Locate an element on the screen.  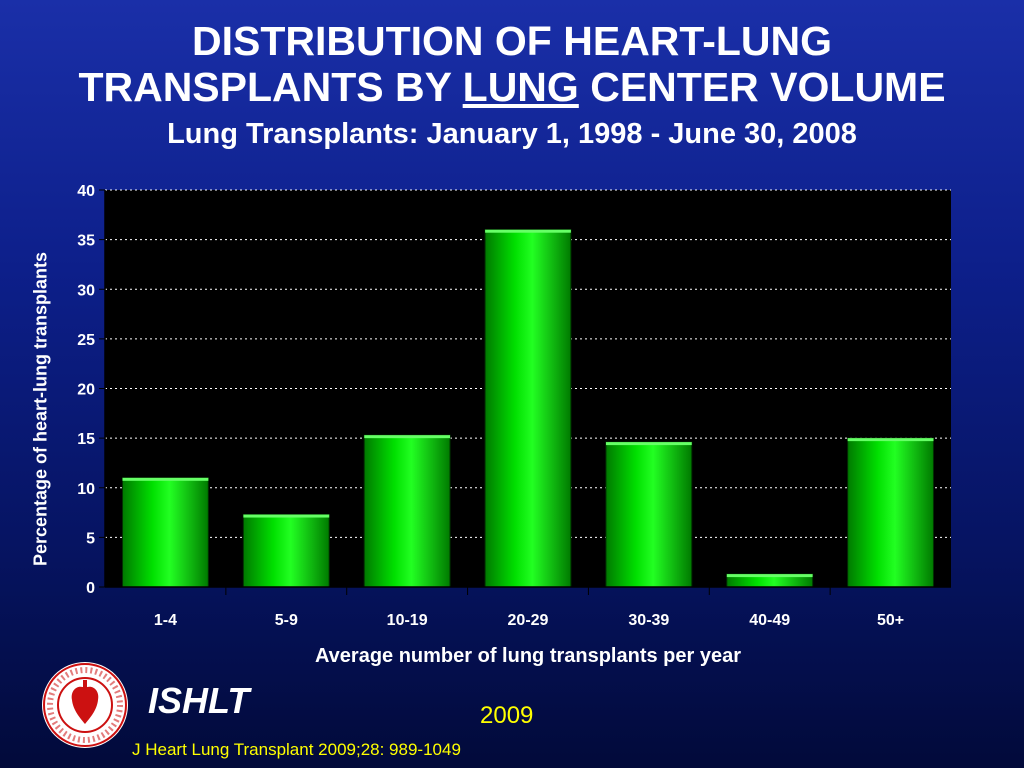
x-tick-label: 40-49 is located at coordinates (769, 620).